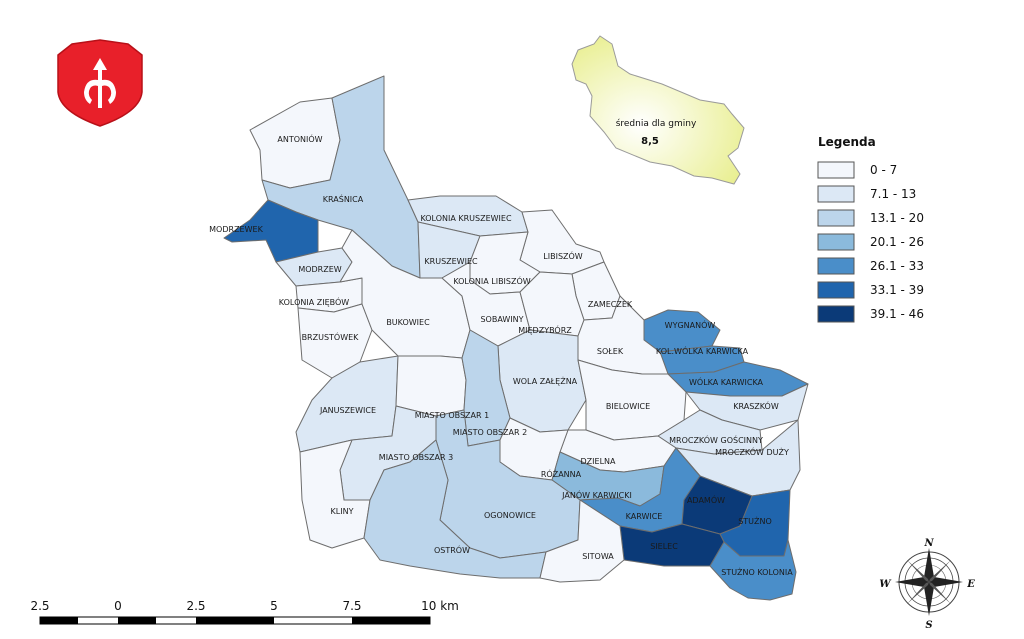  I want to click on label-kol-wolka-karwicka: KOL.WÓLKA KARWICKA, so click(702, 350).